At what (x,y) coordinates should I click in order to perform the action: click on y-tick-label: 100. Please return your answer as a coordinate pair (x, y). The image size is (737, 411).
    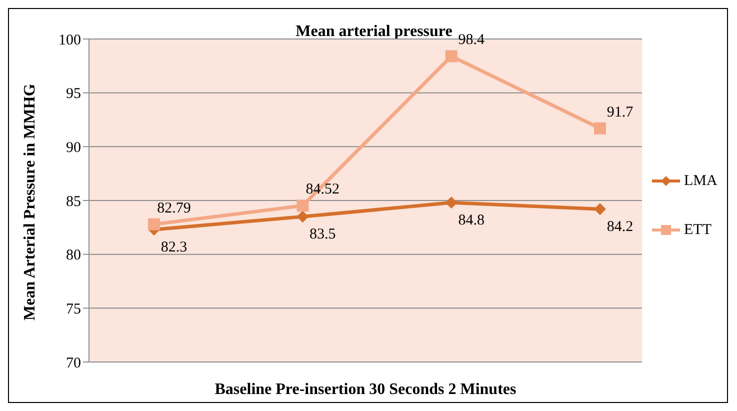
    Looking at the image, I should click on (69, 40).